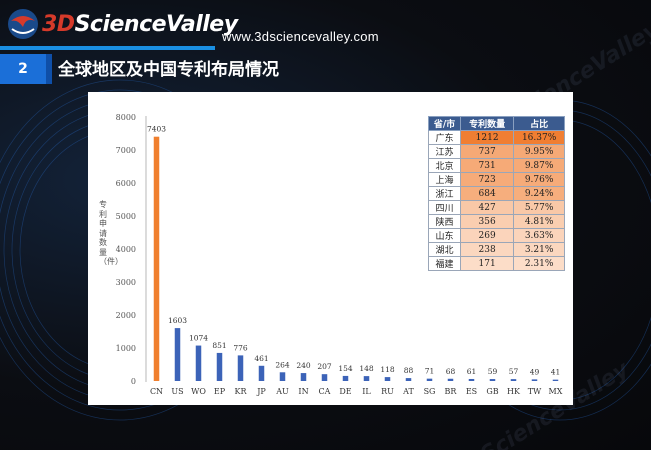  Describe the element at coordinates (487, 179) in the screenshot. I see `count-cell: 723` at that location.